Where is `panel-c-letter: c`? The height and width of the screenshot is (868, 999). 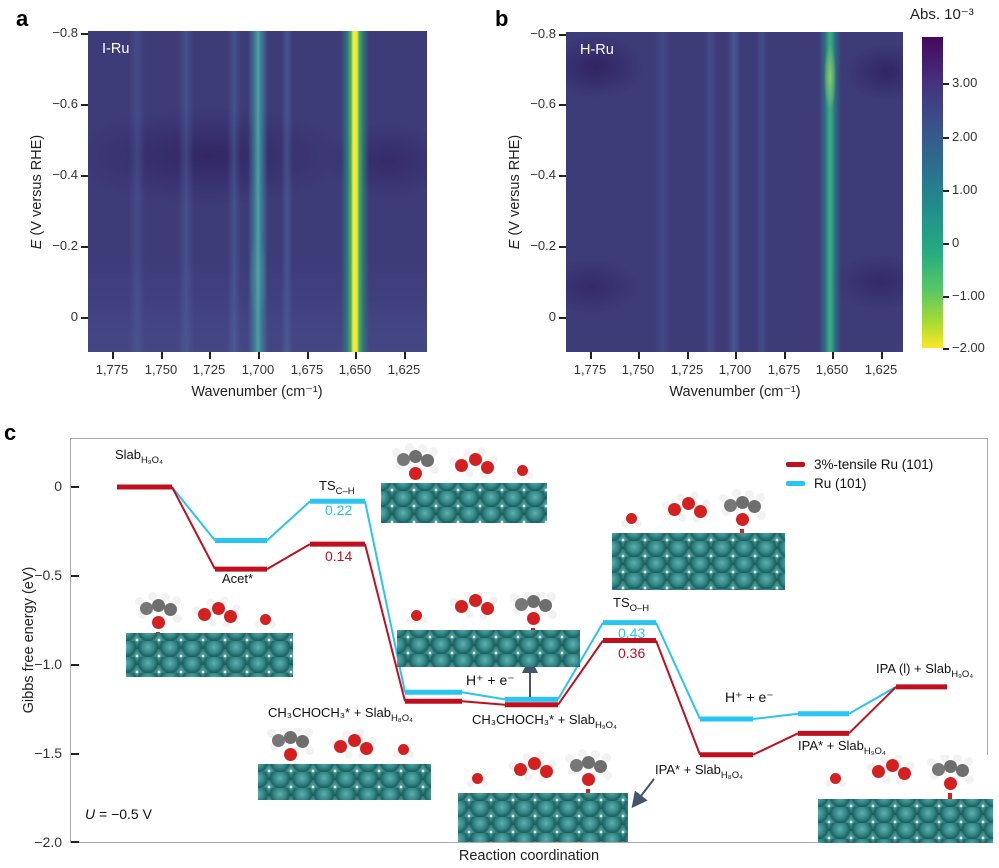
panel-c-letter: c is located at coordinates (10, 432).